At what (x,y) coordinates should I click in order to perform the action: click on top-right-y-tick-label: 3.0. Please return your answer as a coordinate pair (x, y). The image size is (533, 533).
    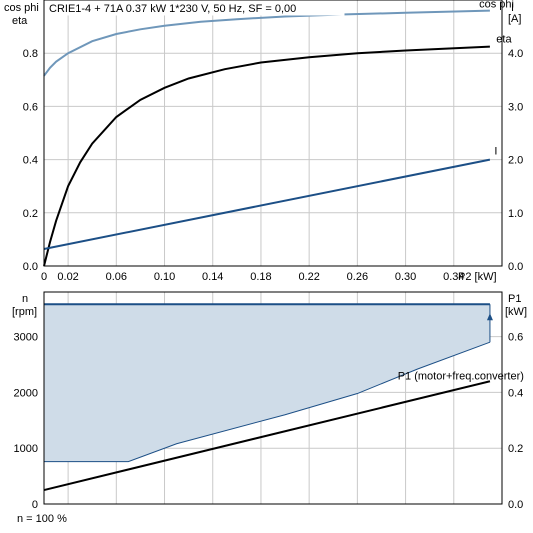
    Looking at the image, I should click on (515, 107).